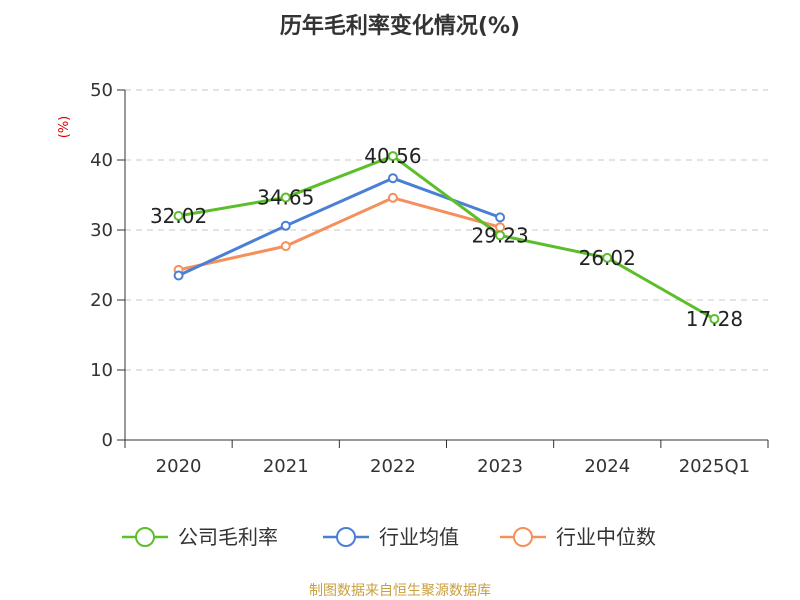  Describe the element at coordinates (101, 160) in the screenshot. I see `y-tick-label: 40` at that location.